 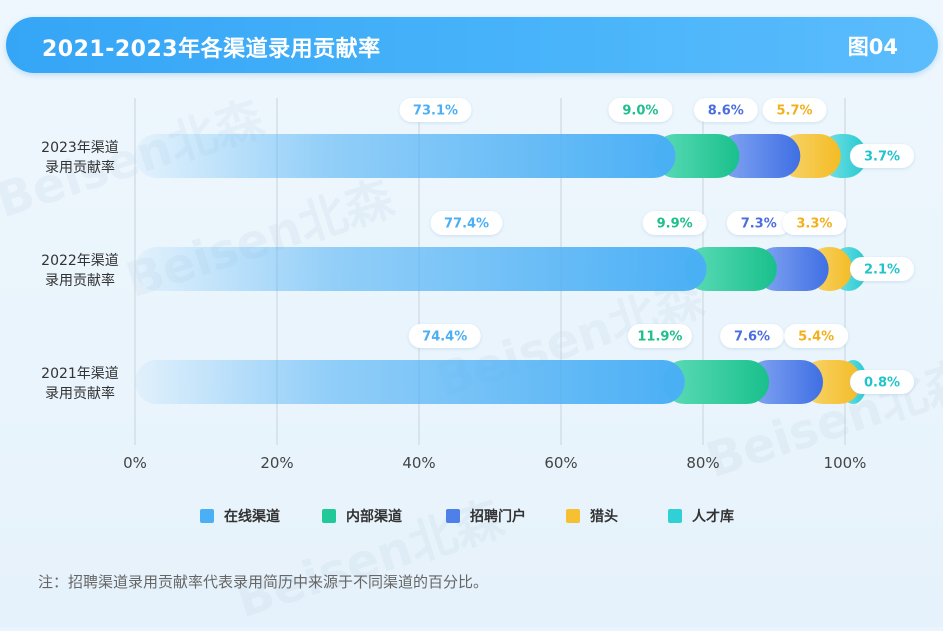 What do you see at coordinates (276, 463) in the screenshot?
I see `x-tick-label: 20%` at bounding box center [276, 463].